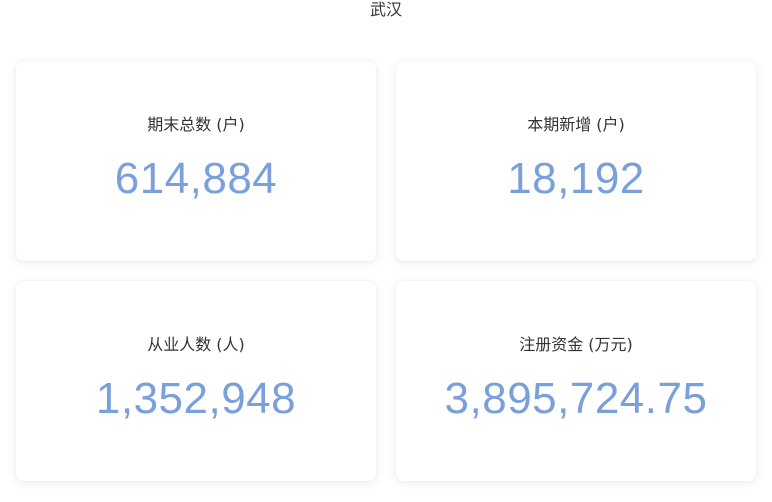 Image resolution: width=772 pixels, height=502 pixels. What do you see at coordinates (576, 178) in the screenshot?
I see `stat-value: 18,192` at bounding box center [576, 178].